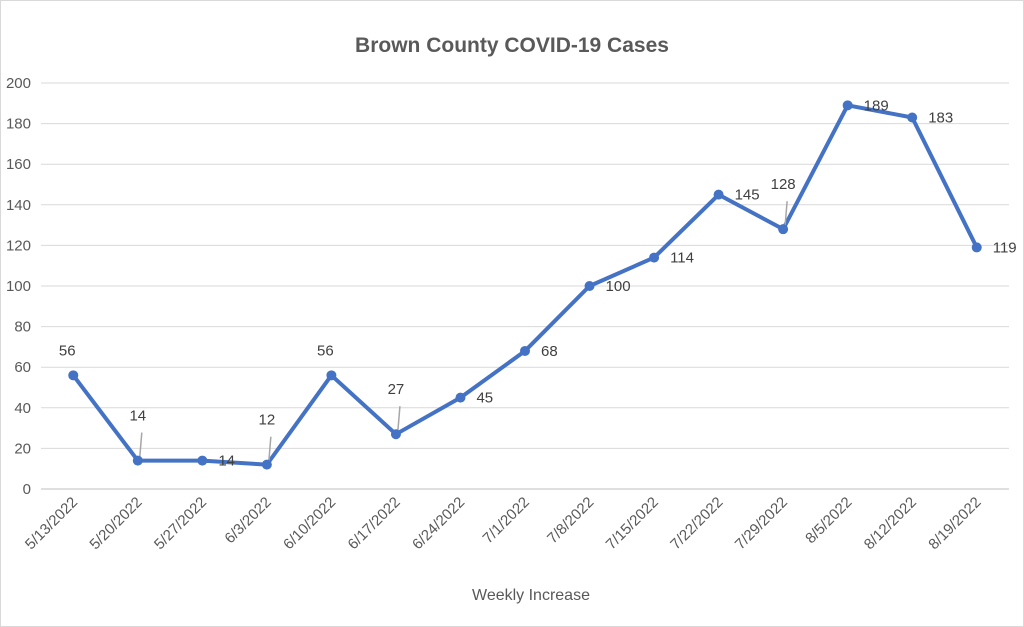 This screenshot has width=1024, height=627. I want to click on x-tick-label: 6/10/2022, so click(309, 523).